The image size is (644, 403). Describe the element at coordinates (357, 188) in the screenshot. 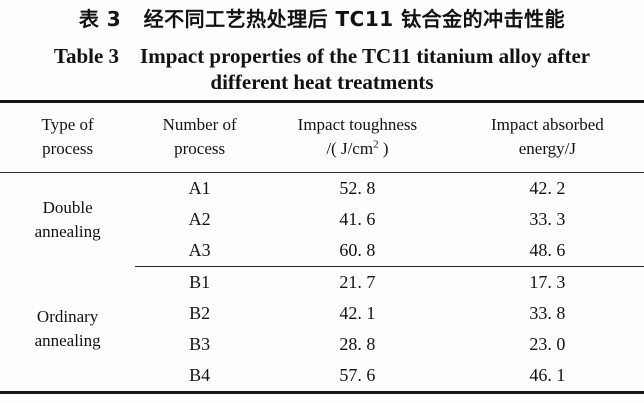

I see `cell-impact-toughness: 52. 8` at that location.